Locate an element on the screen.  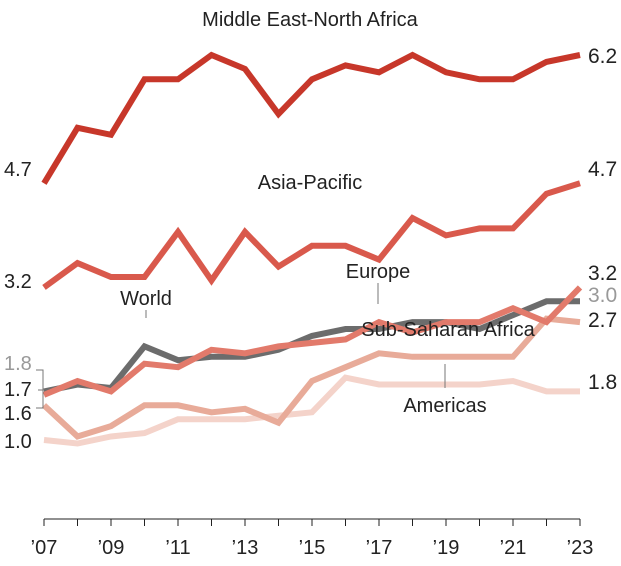
end-value-americas: 1.8 is located at coordinates (602, 382).